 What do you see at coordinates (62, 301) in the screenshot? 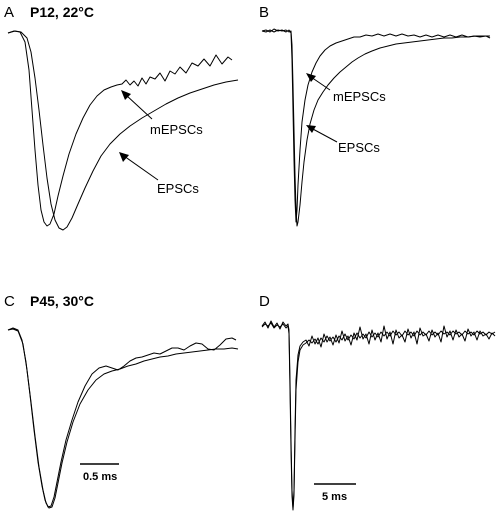
I see `condition-label-c: P45, 30°C` at bounding box center [62, 301].